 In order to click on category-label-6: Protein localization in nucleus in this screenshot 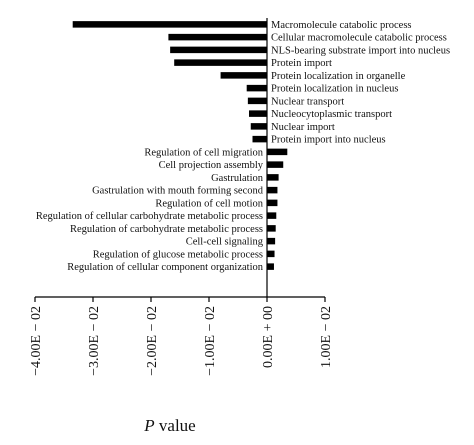, I will do `click(334, 89)`.